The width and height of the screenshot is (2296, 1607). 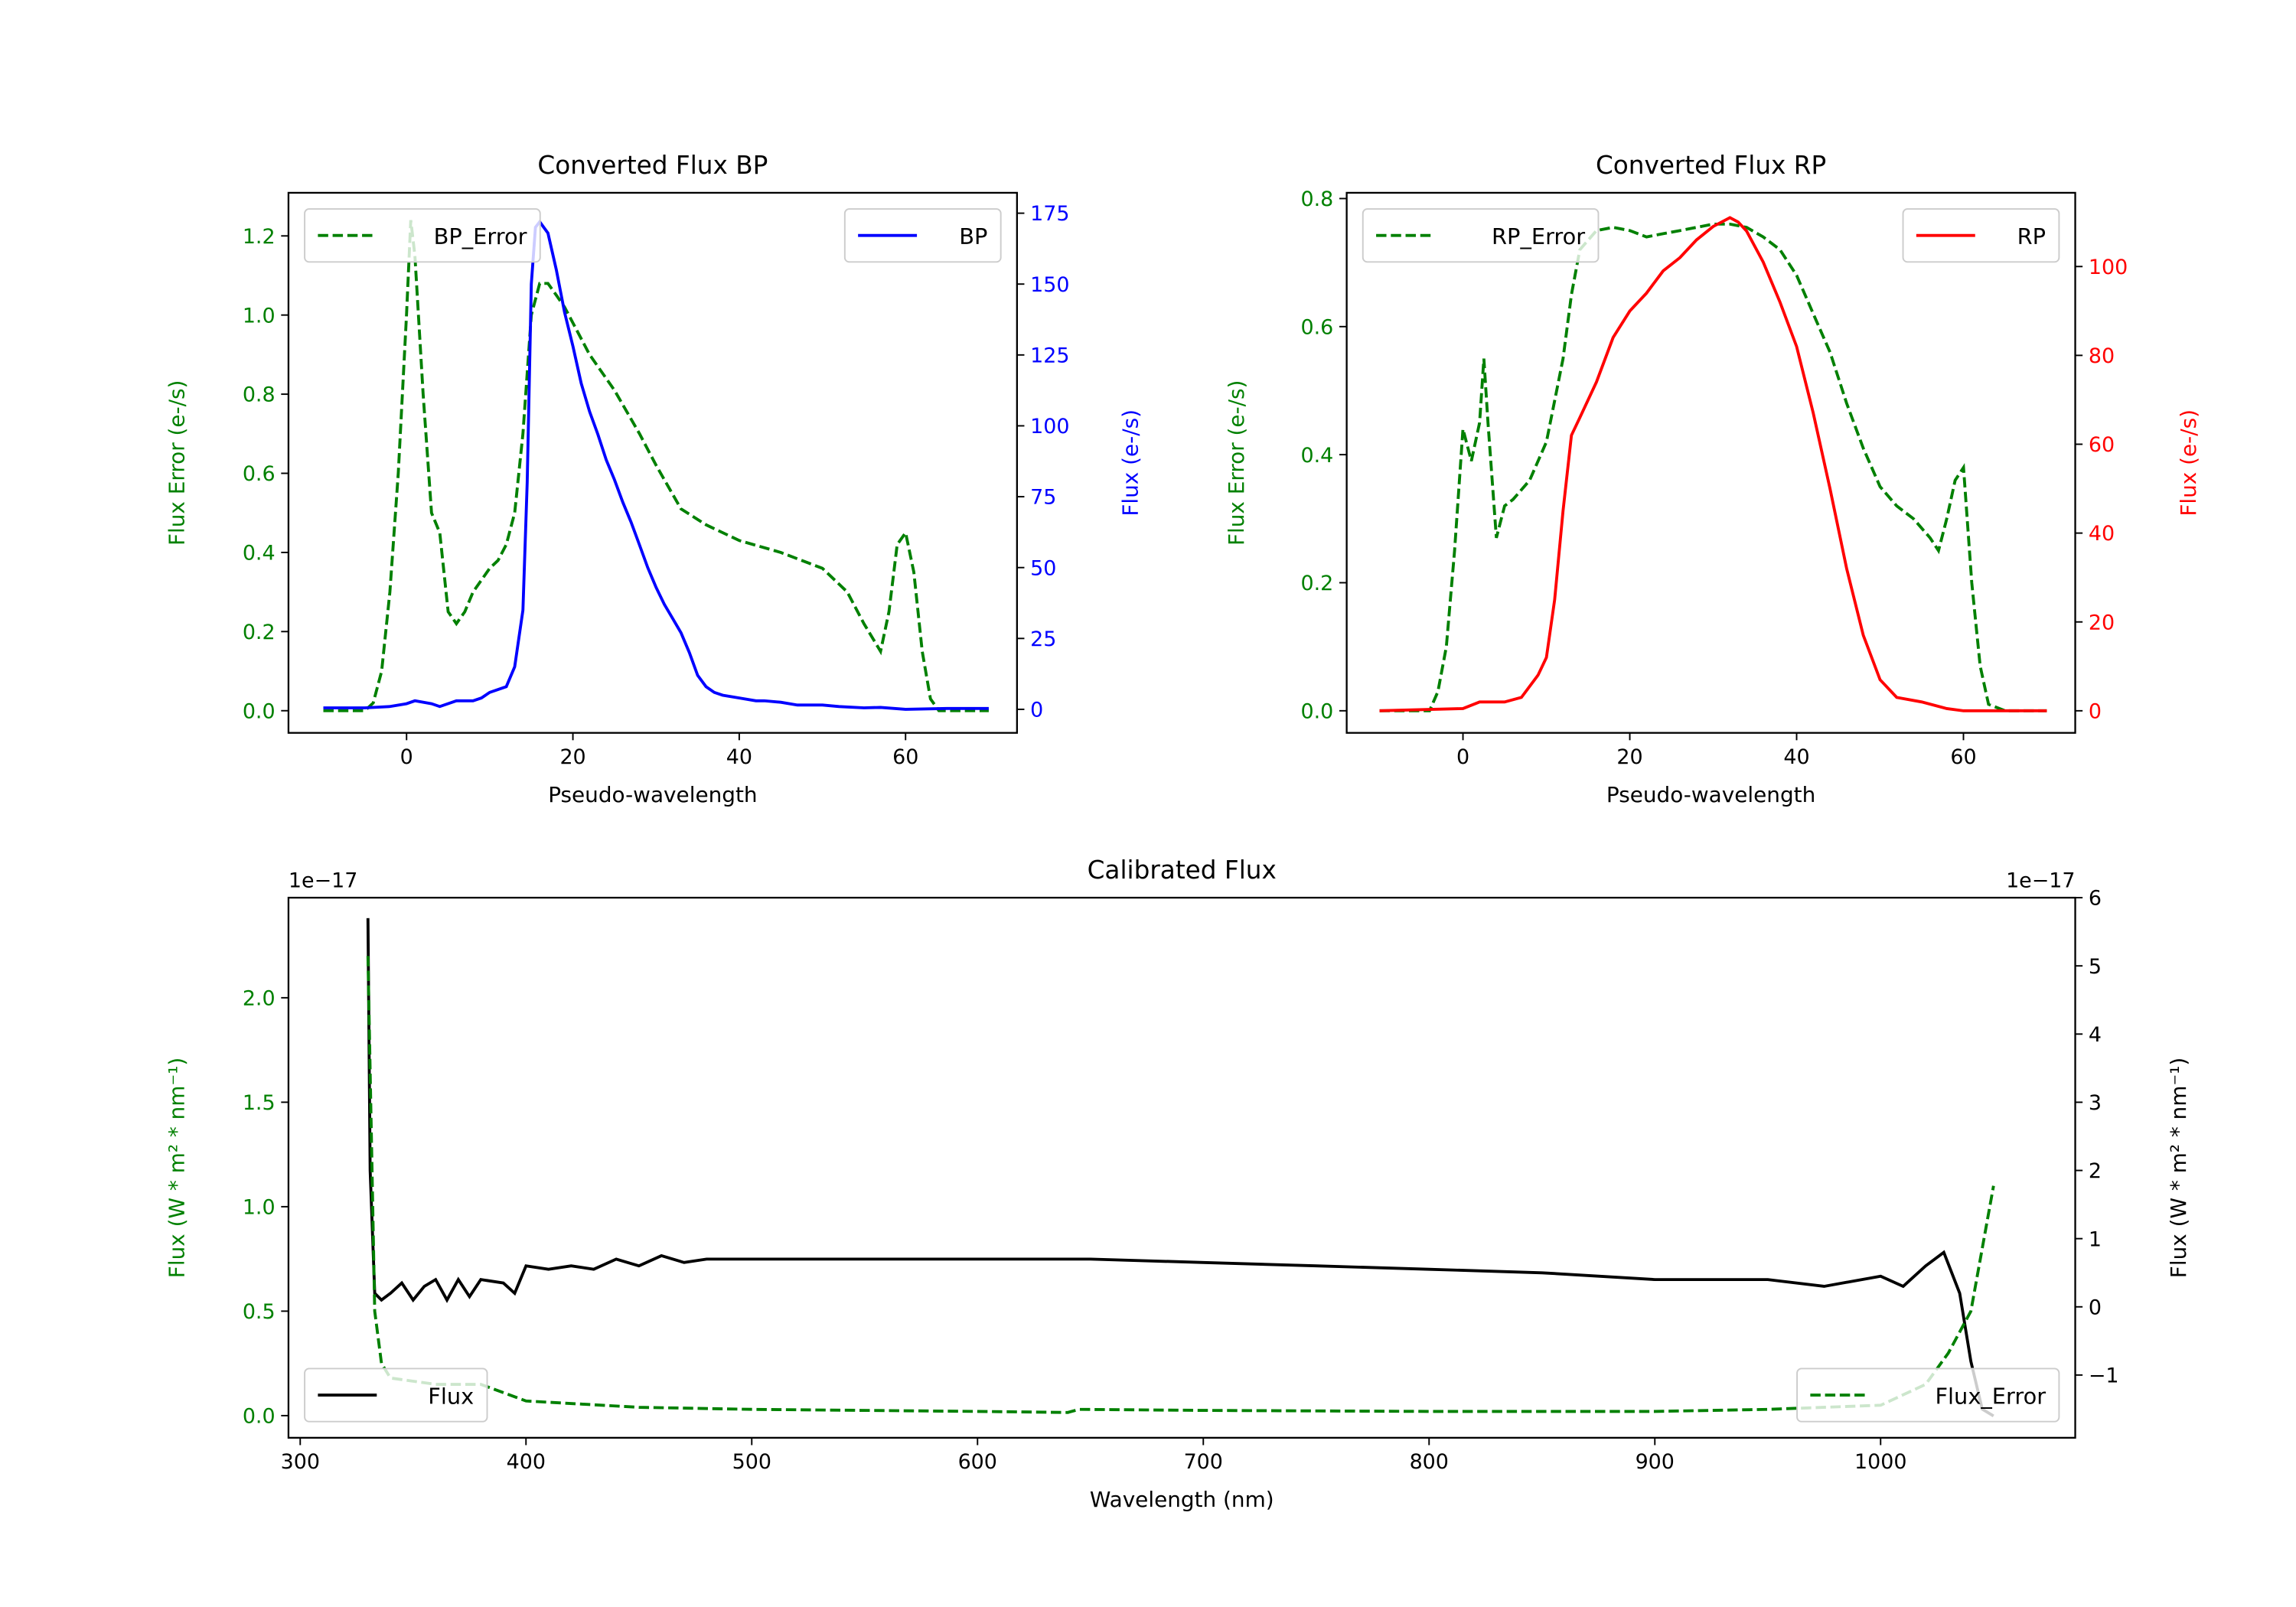 What do you see at coordinates (2095, 1103) in the screenshot?
I see `y-right-tick-label: 3` at bounding box center [2095, 1103].